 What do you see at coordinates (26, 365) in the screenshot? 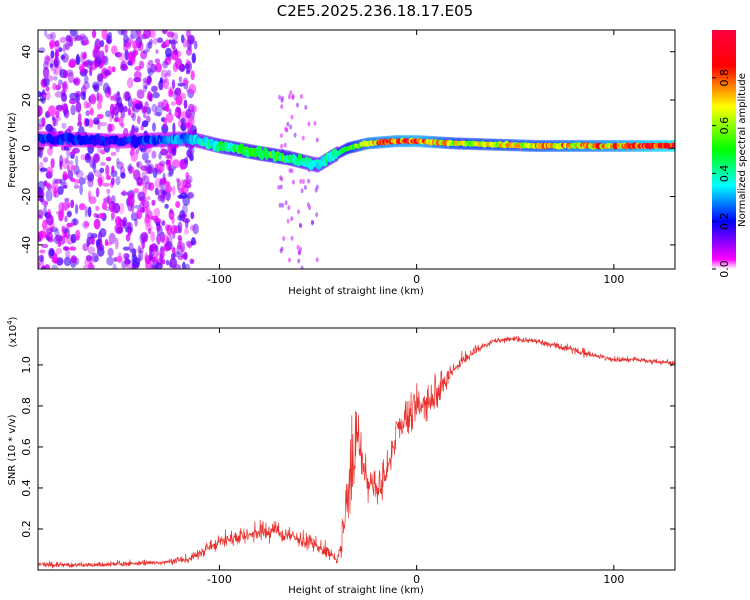
I see `snr-y-tick-label: 1.0` at bounding box center [26, 365].